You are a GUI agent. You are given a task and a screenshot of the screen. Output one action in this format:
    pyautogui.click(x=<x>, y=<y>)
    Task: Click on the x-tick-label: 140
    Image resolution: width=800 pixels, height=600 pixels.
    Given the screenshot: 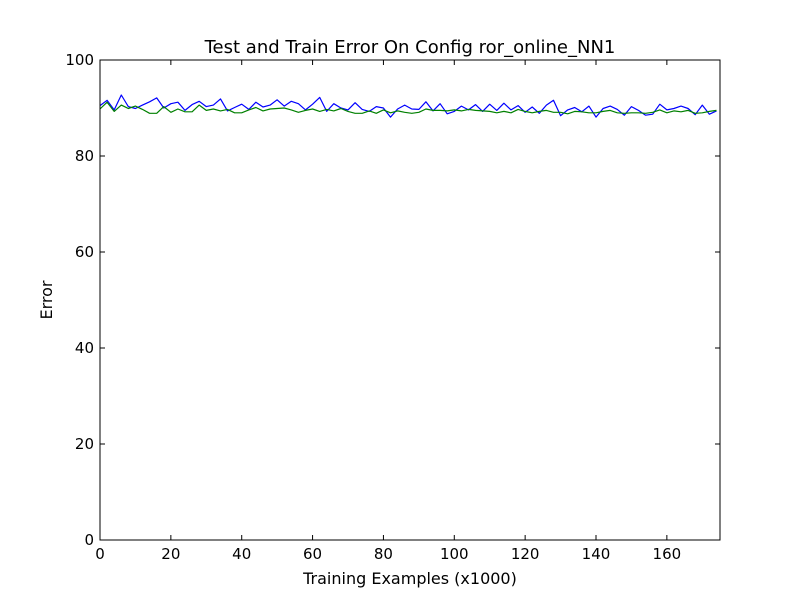 What is the action you would take?
    pyautogui.click(x=596, y=554)
    